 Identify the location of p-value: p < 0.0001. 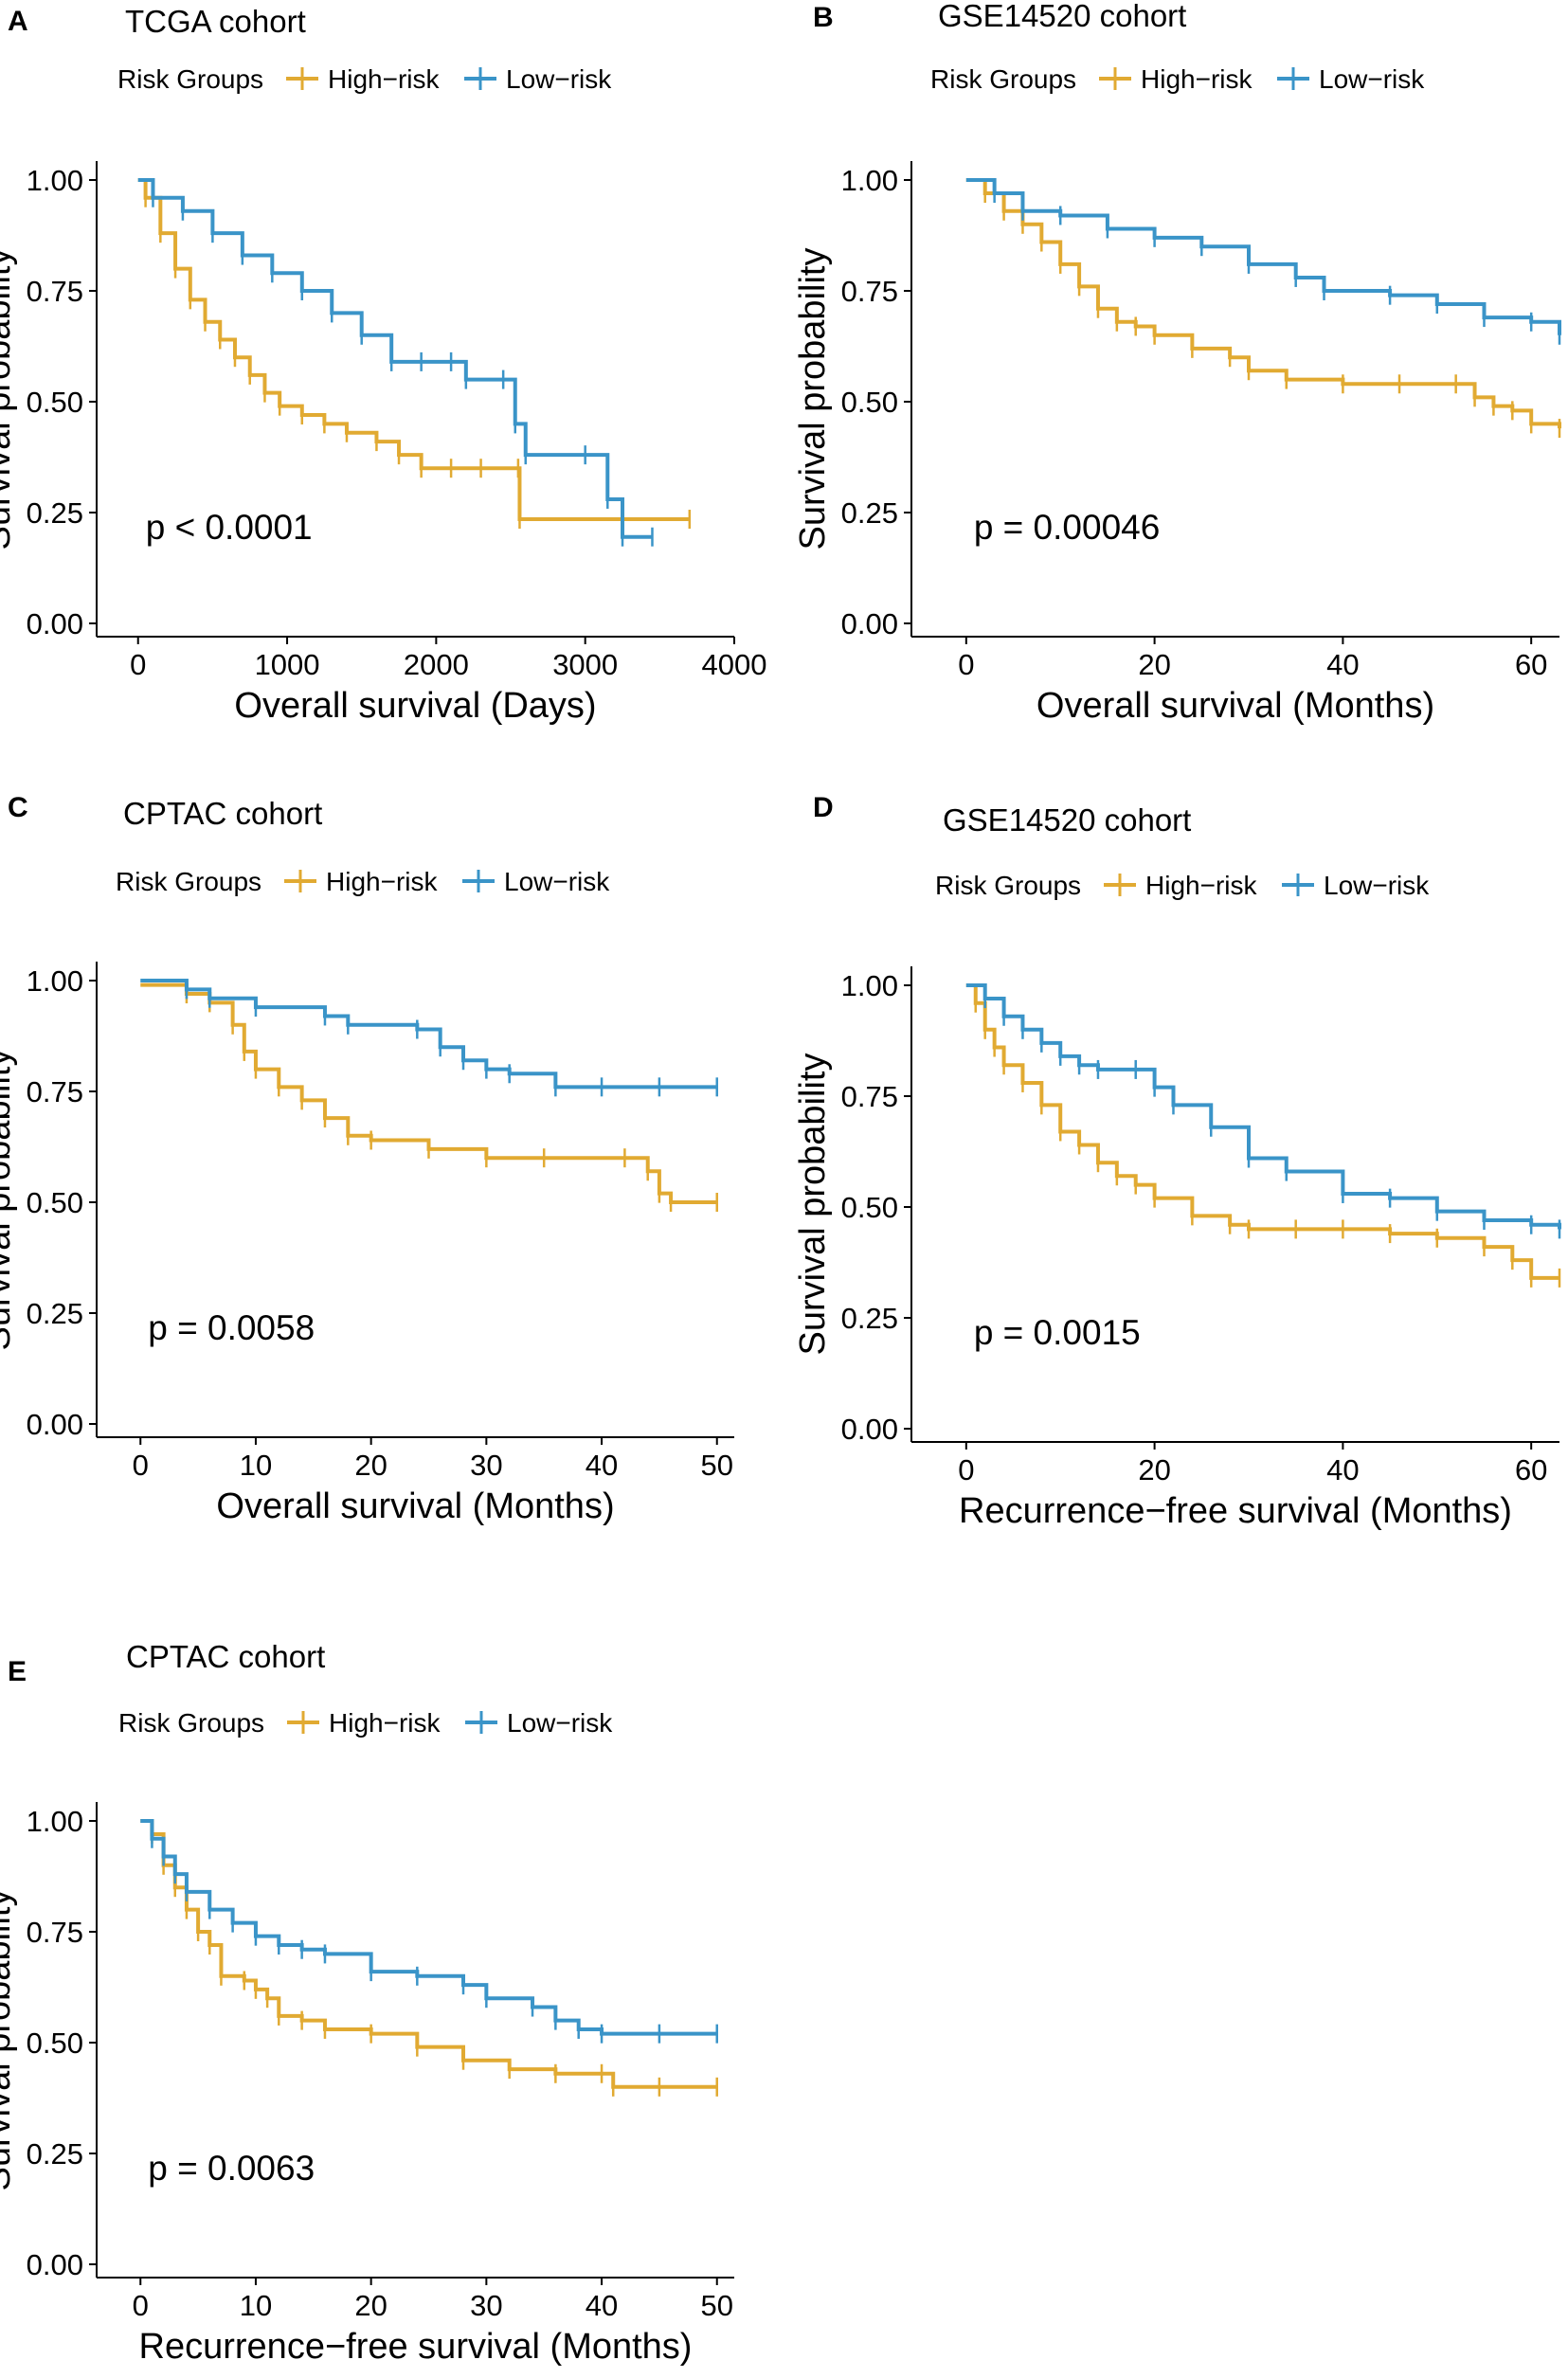
(229, 527).